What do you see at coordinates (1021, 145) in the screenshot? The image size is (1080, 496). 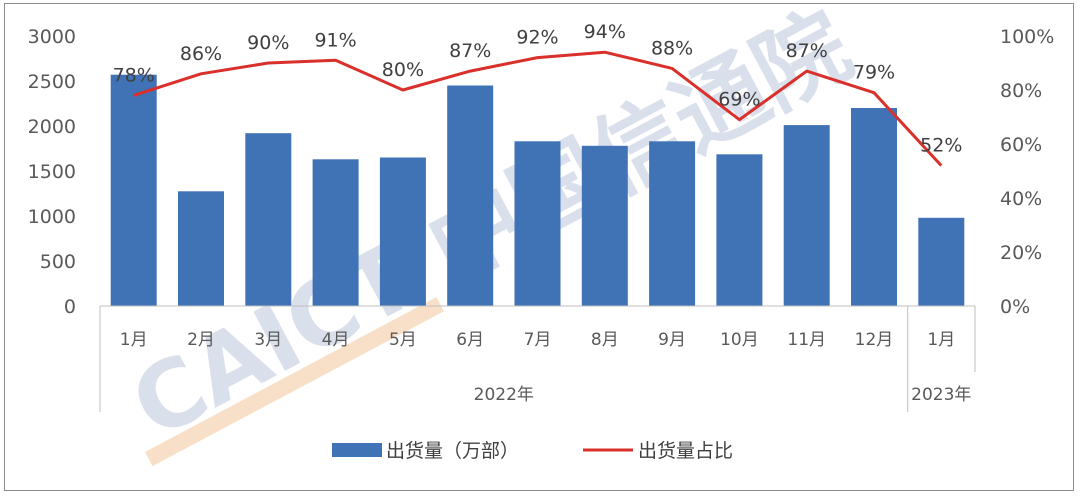 I see `y-right-tick-label: 60%` at bounding box center [1021, 145].